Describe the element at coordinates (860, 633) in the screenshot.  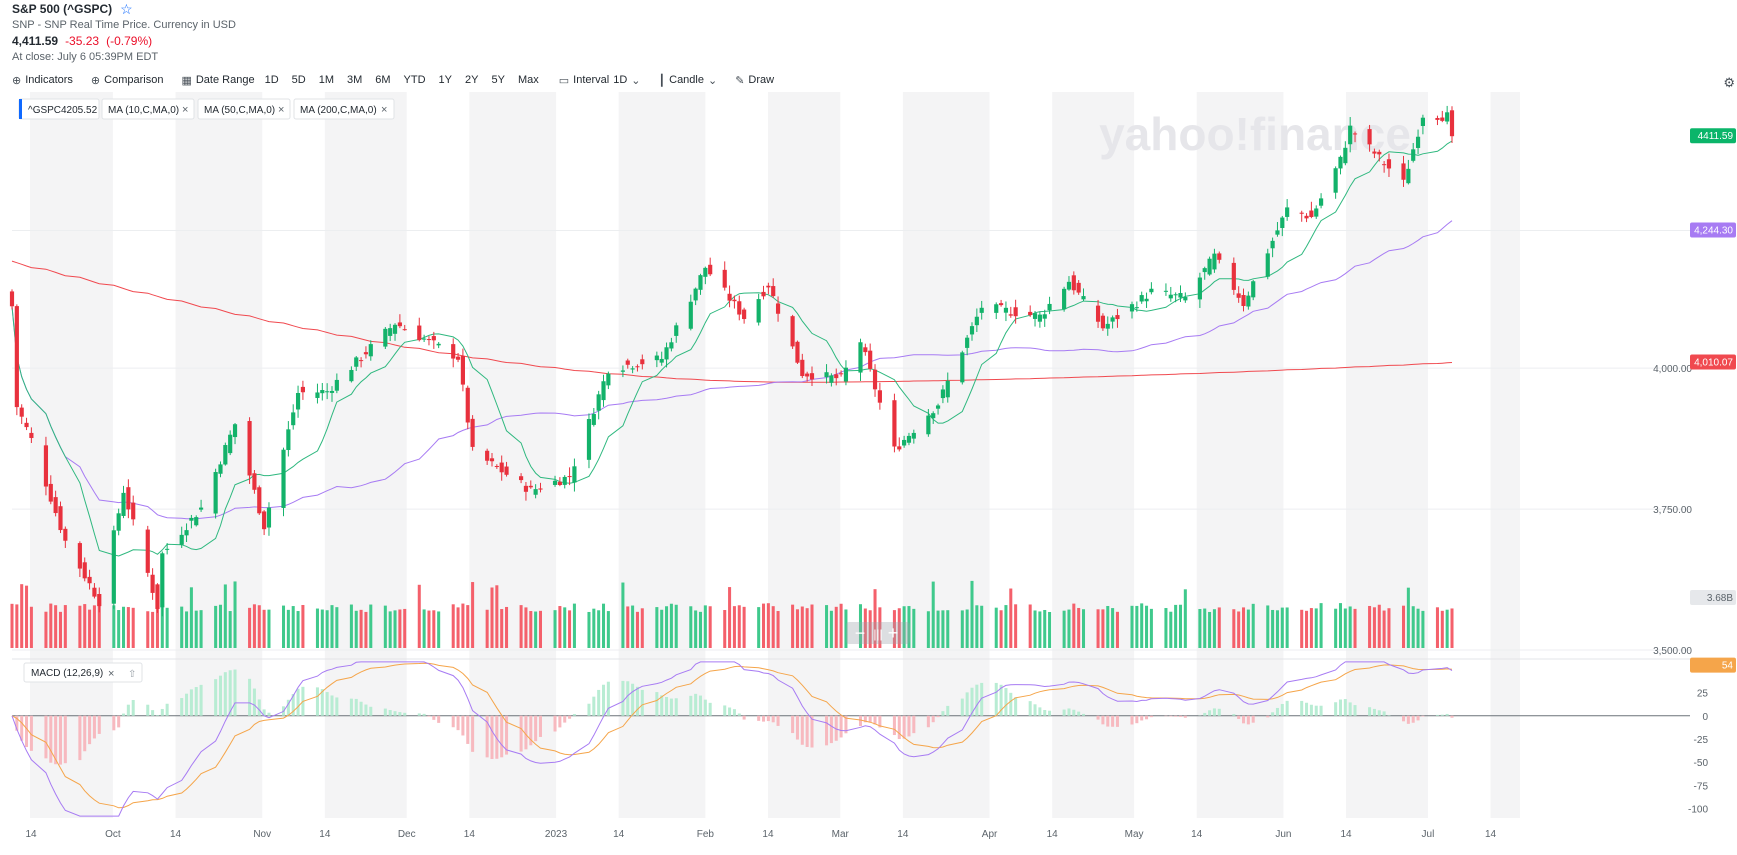
I see `zoom-out-icon: −` at that location.